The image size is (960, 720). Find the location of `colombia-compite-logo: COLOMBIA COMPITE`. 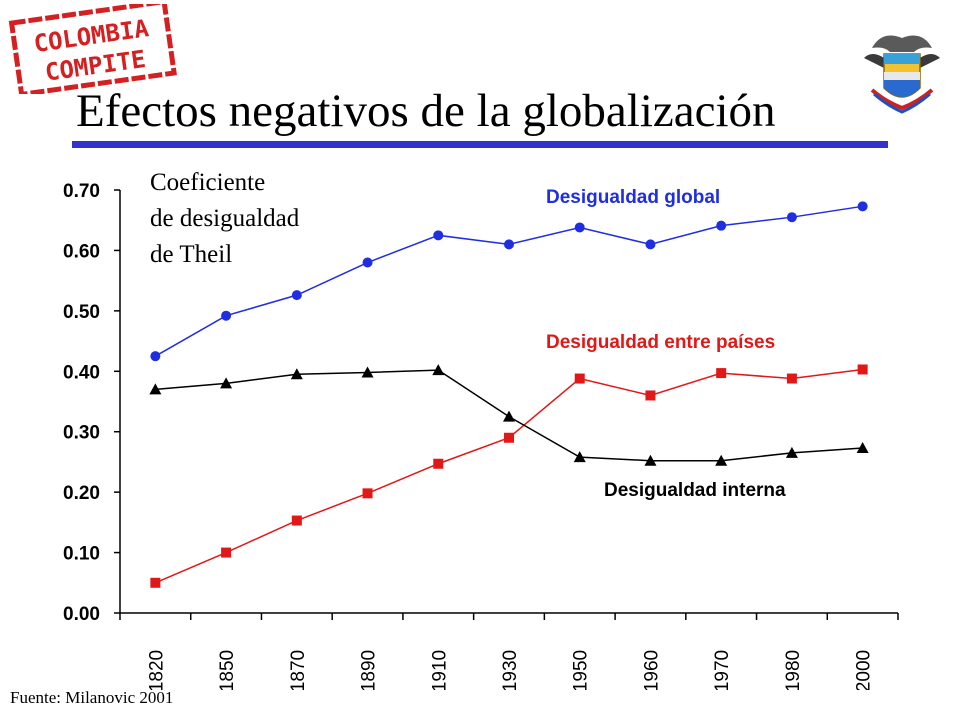

colombia-compite-logo: COLOMBIA COMPITE is located at coordinates (93, 49).